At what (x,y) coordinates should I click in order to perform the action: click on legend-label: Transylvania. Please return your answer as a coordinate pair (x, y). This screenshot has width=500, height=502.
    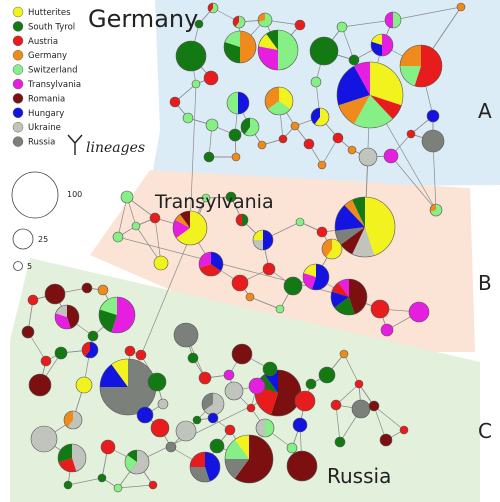
    Looking at the image, I should click on (54, 85).